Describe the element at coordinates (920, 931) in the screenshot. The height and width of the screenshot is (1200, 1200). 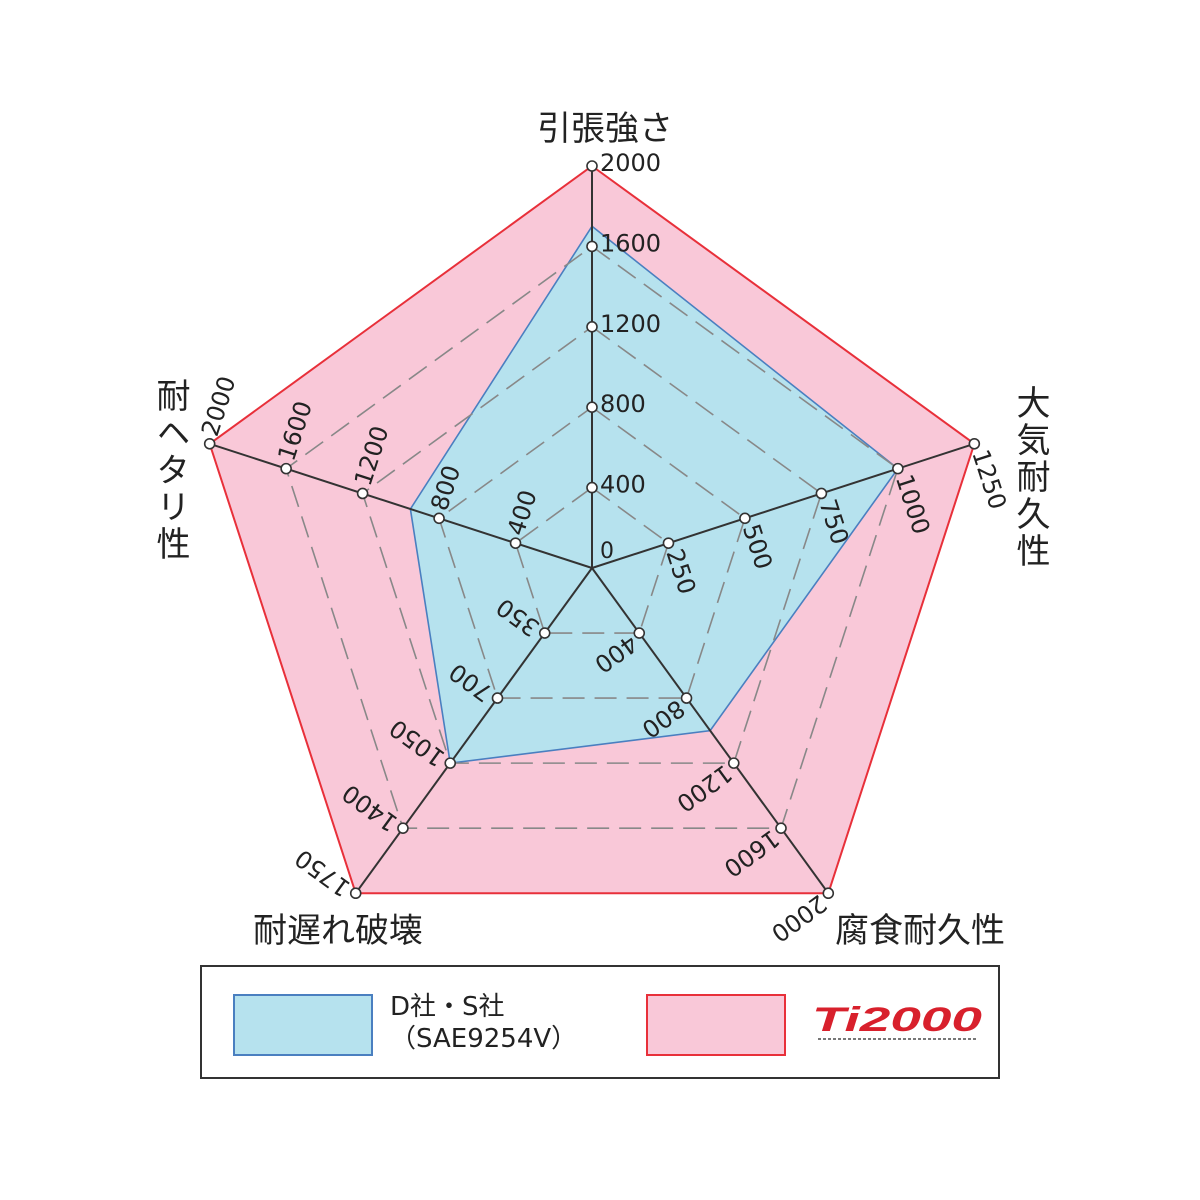
I see `axis-label: 腐食耐久性` at that location.